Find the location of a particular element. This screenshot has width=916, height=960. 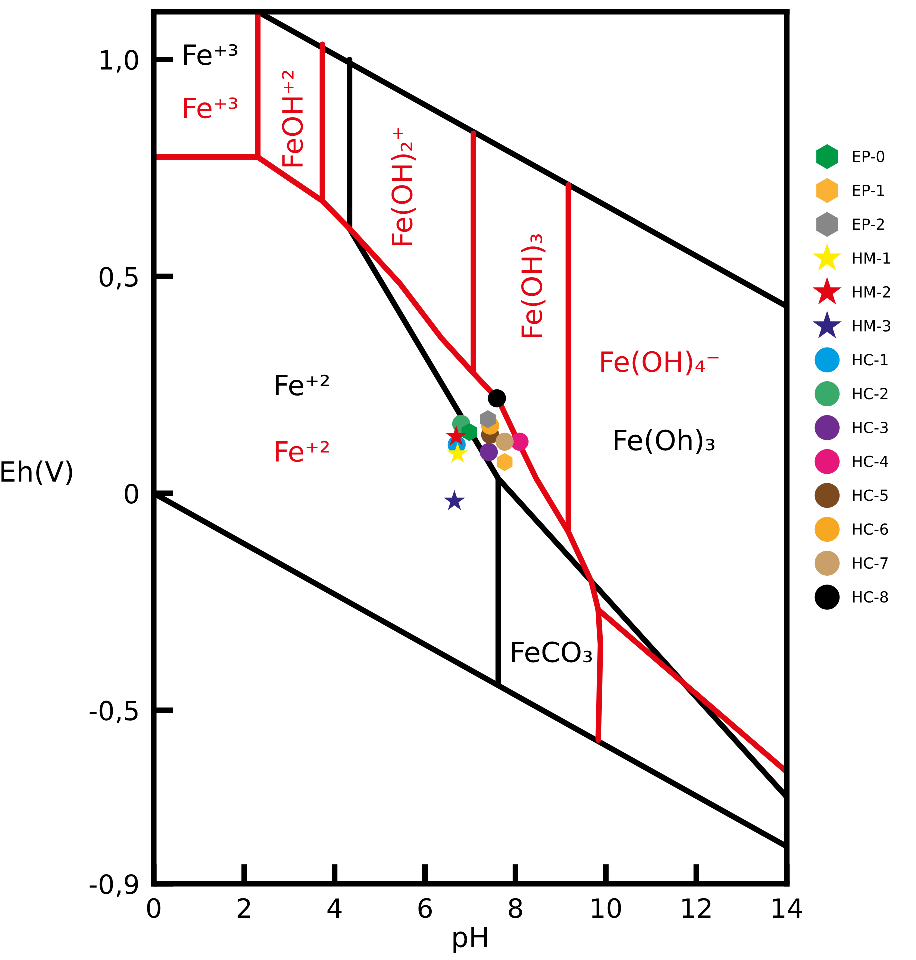

y-tick-label: -0,5 is located at coordinates (114, 712).